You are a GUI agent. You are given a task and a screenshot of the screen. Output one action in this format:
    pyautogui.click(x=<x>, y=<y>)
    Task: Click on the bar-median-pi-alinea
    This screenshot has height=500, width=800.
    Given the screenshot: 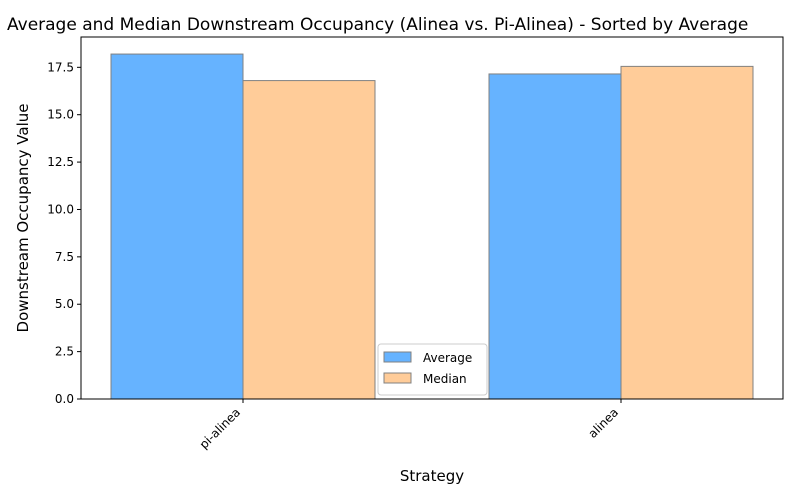 What is the action you would take?
    pyautogui.click(x=309, y=240)
    